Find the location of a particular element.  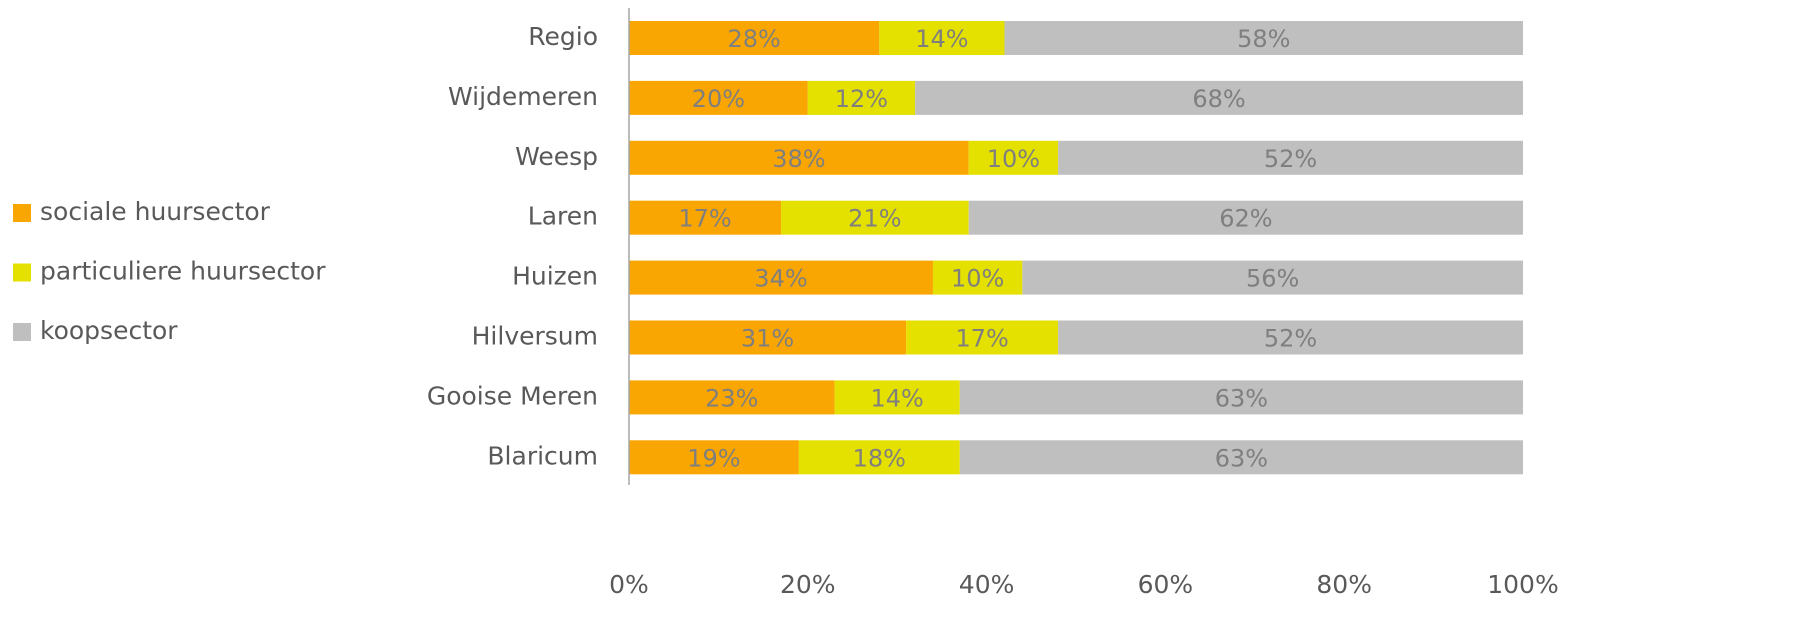

x-tick-label: 0% is located at coordinates (629, 584).